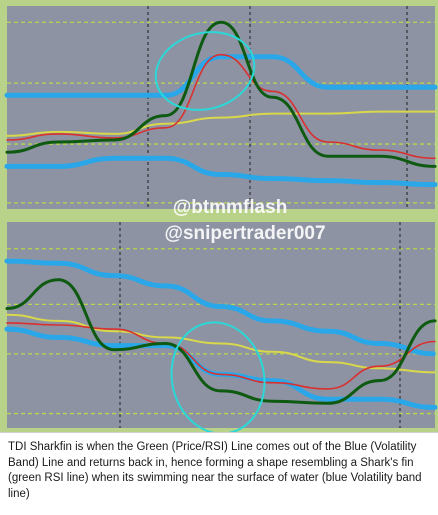  I want to click on watermark-snipertrader: @snipertrader007, so click(244, 233).